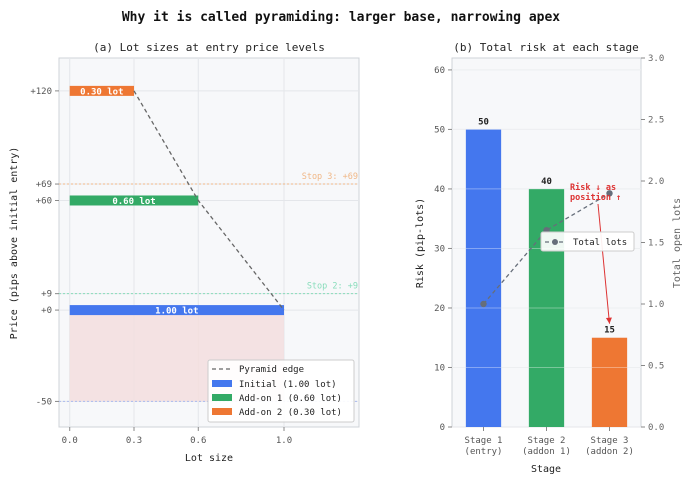 This screenshot has height=484, width=692. I want to click on risk-bar-value-label: 50, so click(483, 122).